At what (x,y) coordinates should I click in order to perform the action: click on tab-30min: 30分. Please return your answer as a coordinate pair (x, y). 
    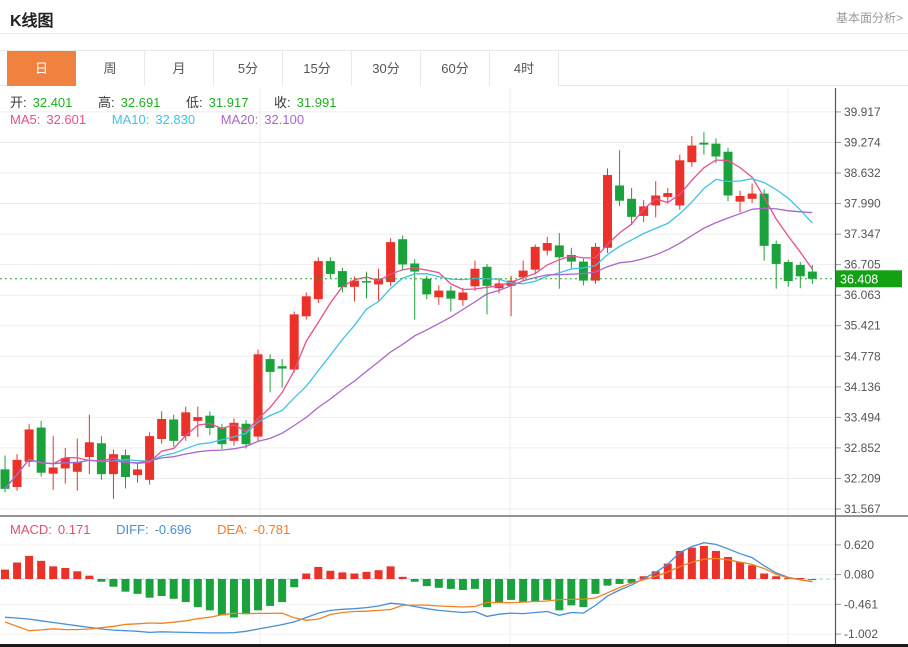
    Looking at the image, I should click on (386, 68).